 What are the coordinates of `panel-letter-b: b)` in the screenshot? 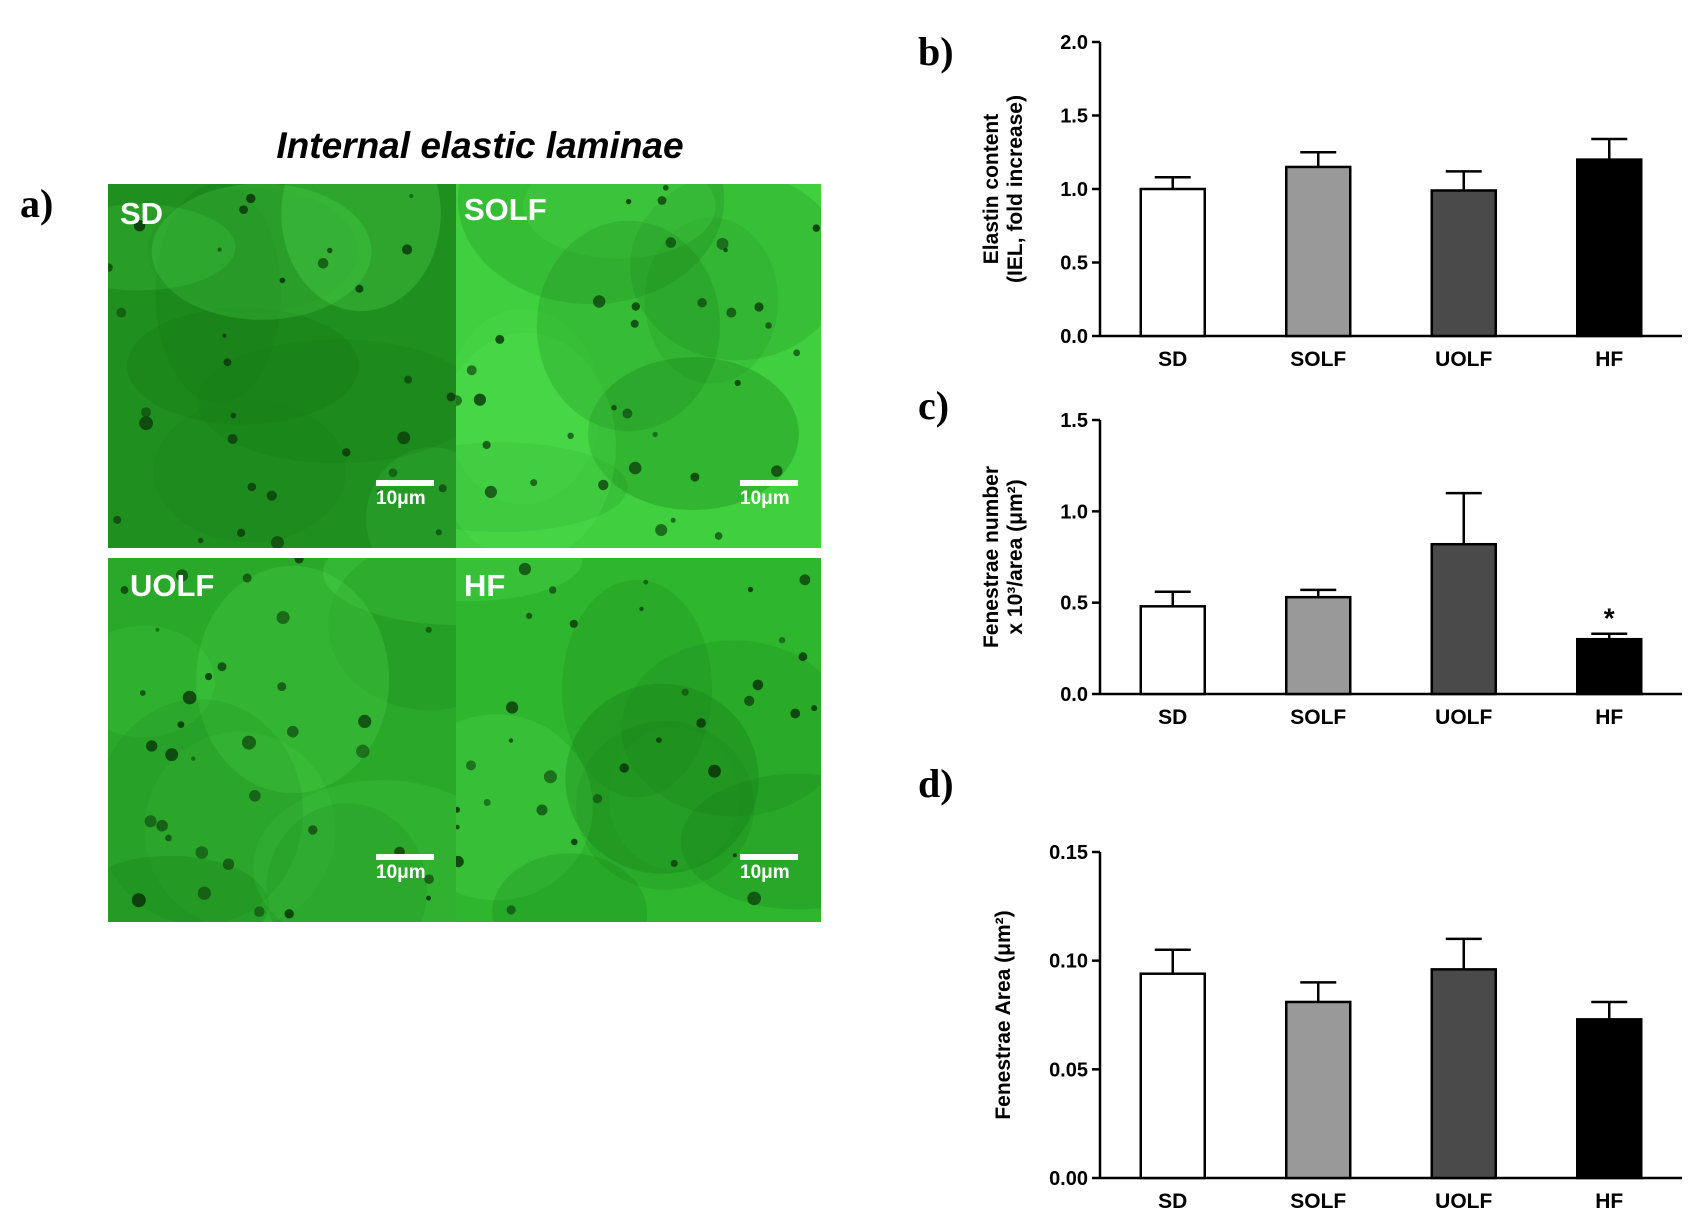 It's located at (936, 51).